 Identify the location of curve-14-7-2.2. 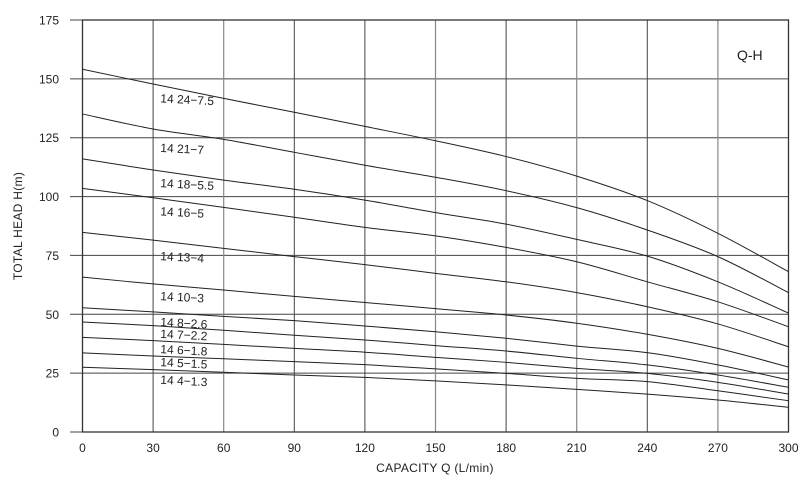
(435, 354).